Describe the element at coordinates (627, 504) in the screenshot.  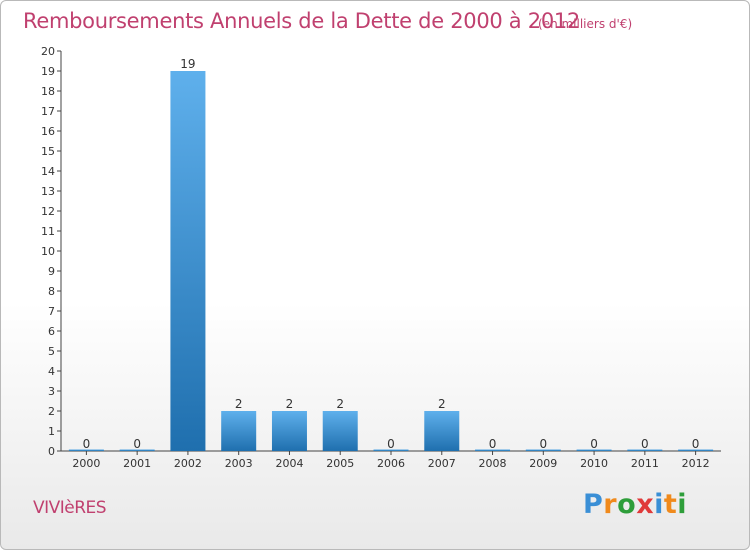
I see `logo-letter: o` at that location.